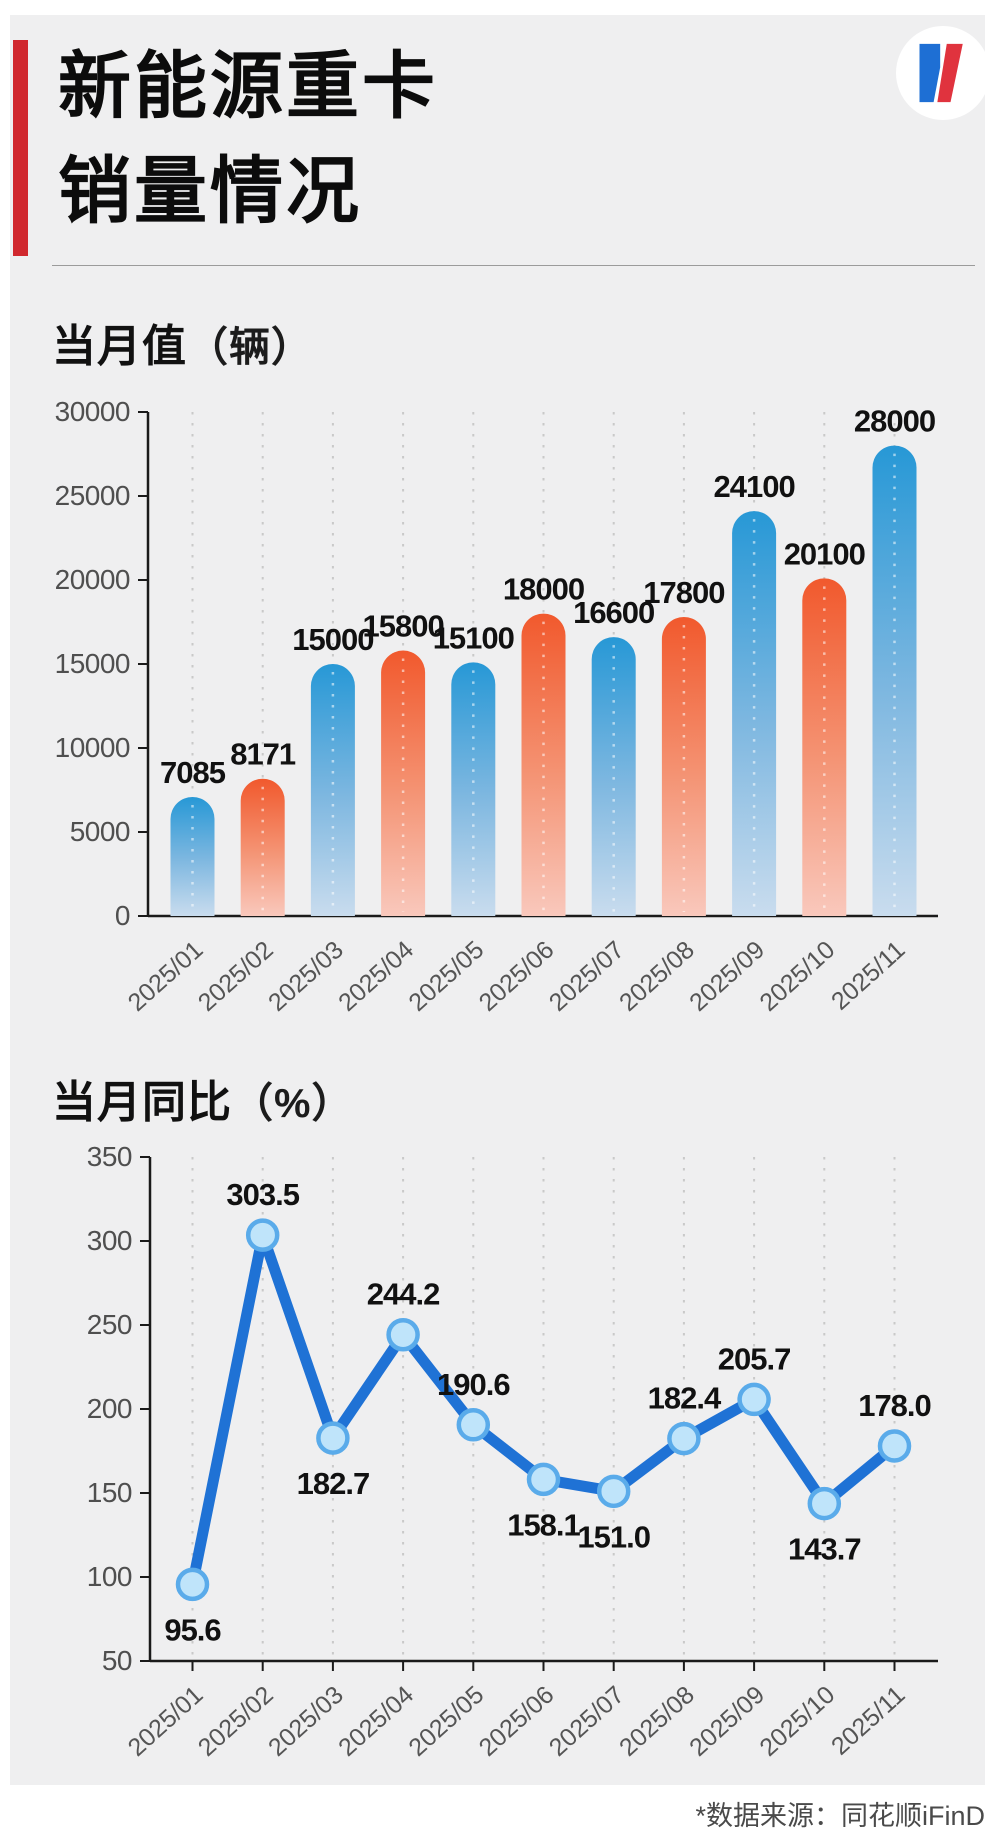  Describe the element at coordinates (613, 612) in the screenshot. I see `bar-value-label: 16600` at that location.